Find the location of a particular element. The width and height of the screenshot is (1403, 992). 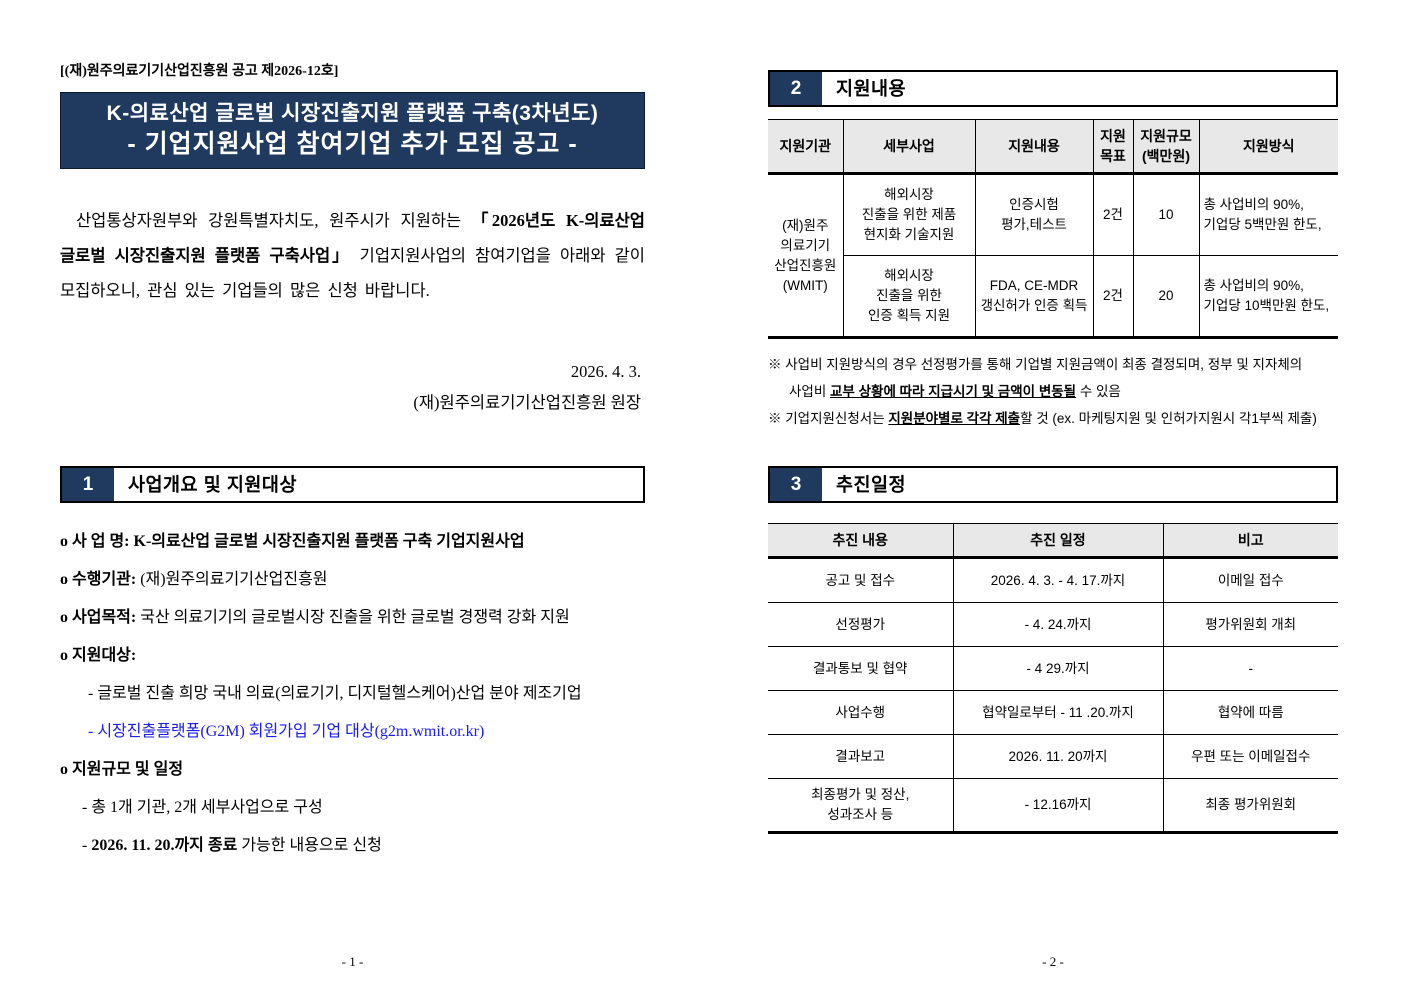

cell-activity: 선정평가 is located at coordinates (861, 624).